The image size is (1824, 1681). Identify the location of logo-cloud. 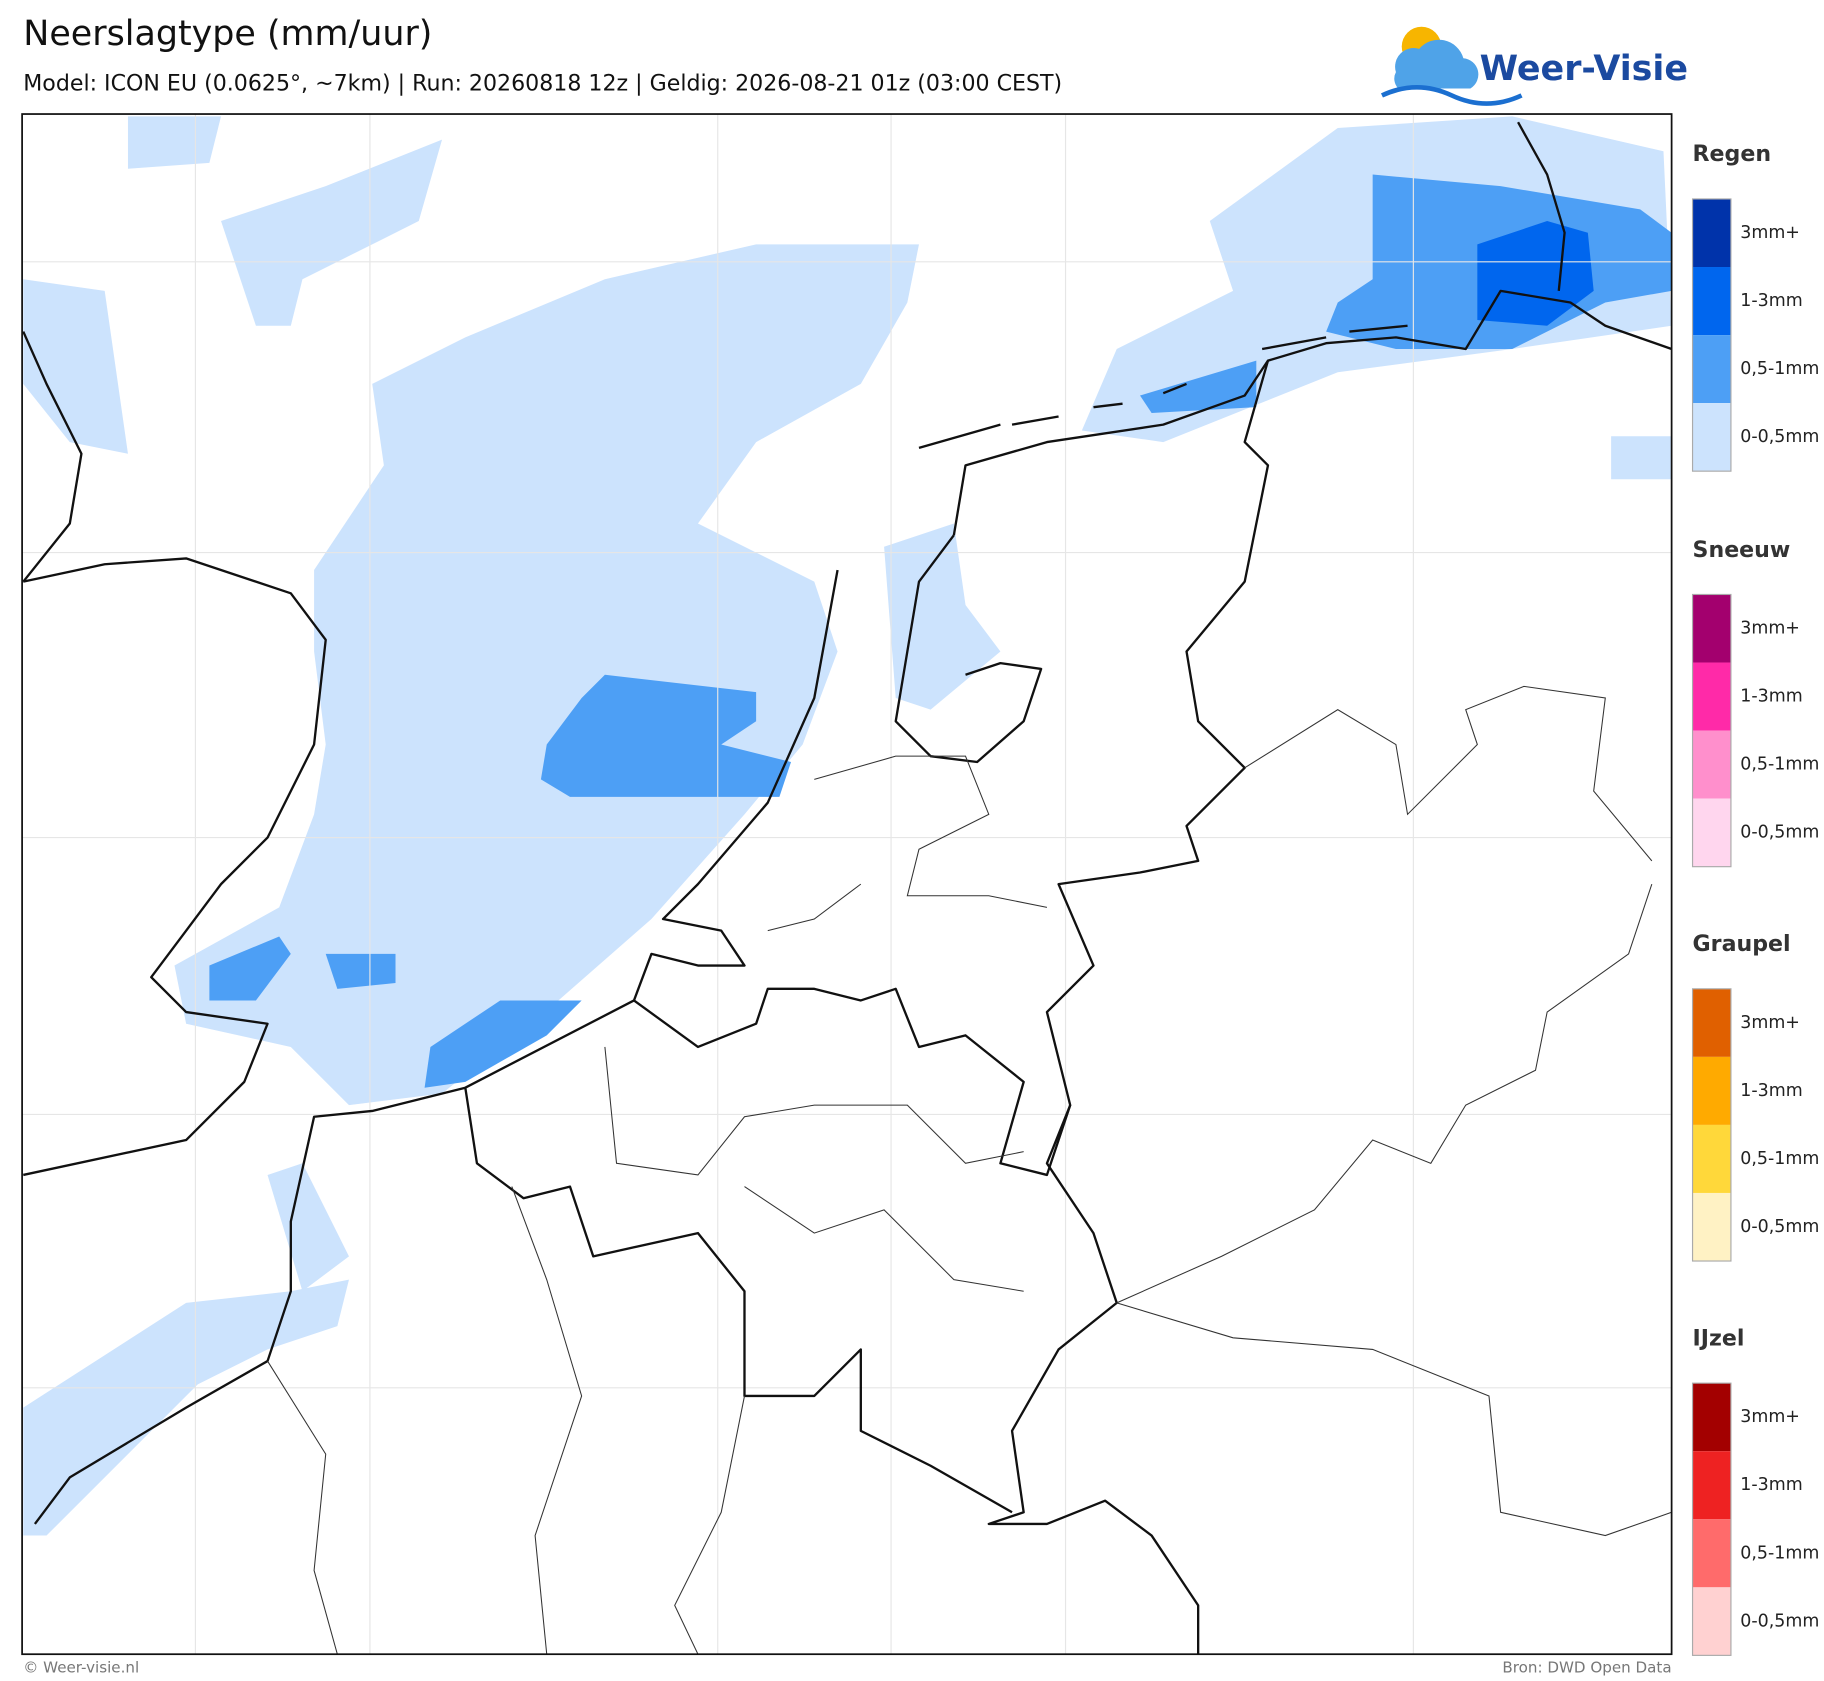
(1436, 64).